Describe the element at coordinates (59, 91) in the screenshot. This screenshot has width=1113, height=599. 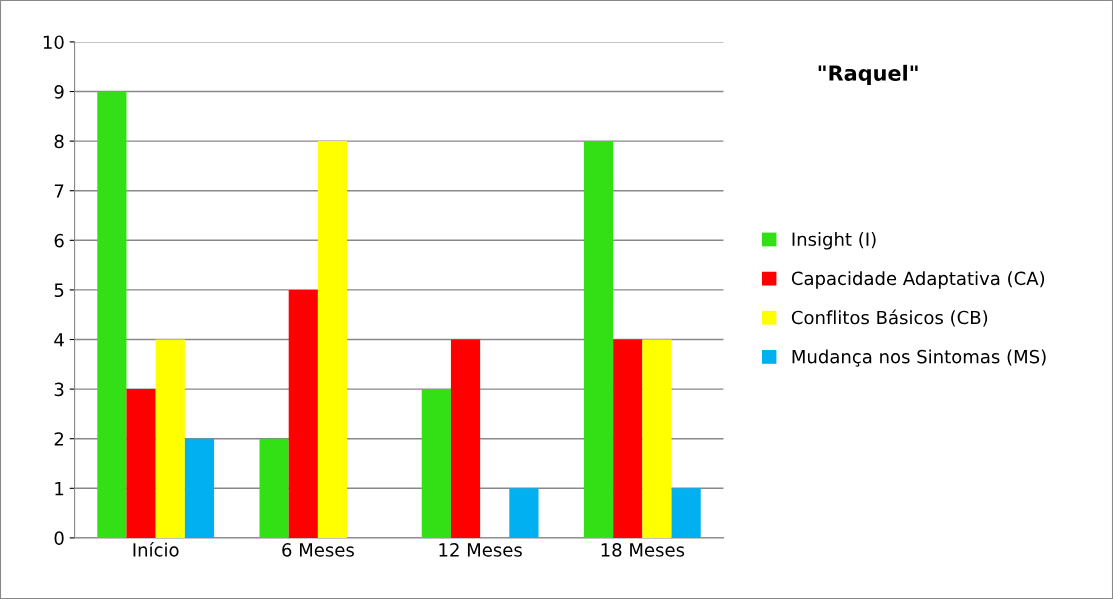
I see `y-tick-label: 9` at that location.